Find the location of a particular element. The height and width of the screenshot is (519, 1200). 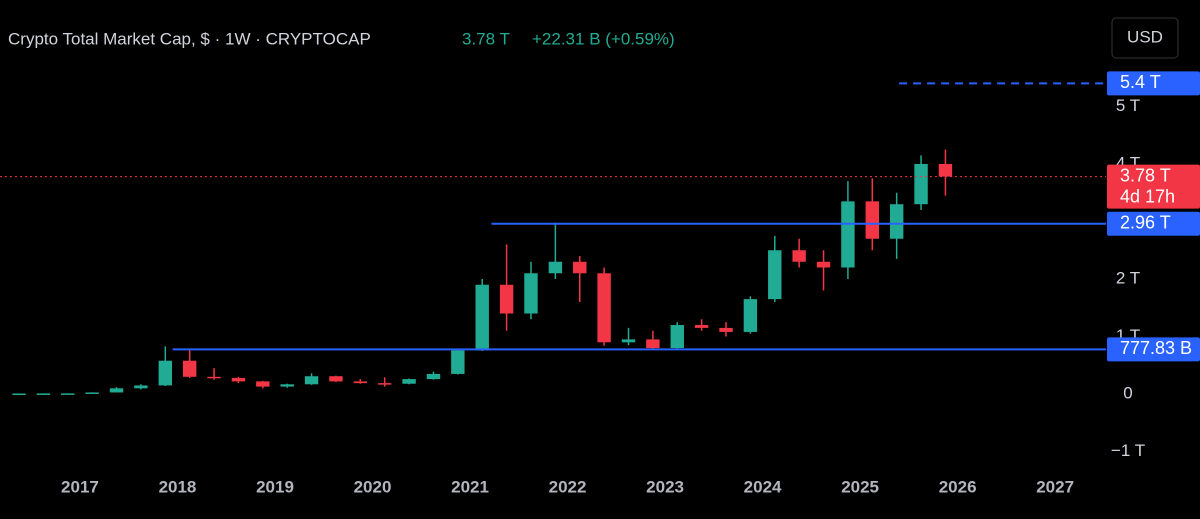

x-tick-label: 2021 is located at coordinates (470, 486).